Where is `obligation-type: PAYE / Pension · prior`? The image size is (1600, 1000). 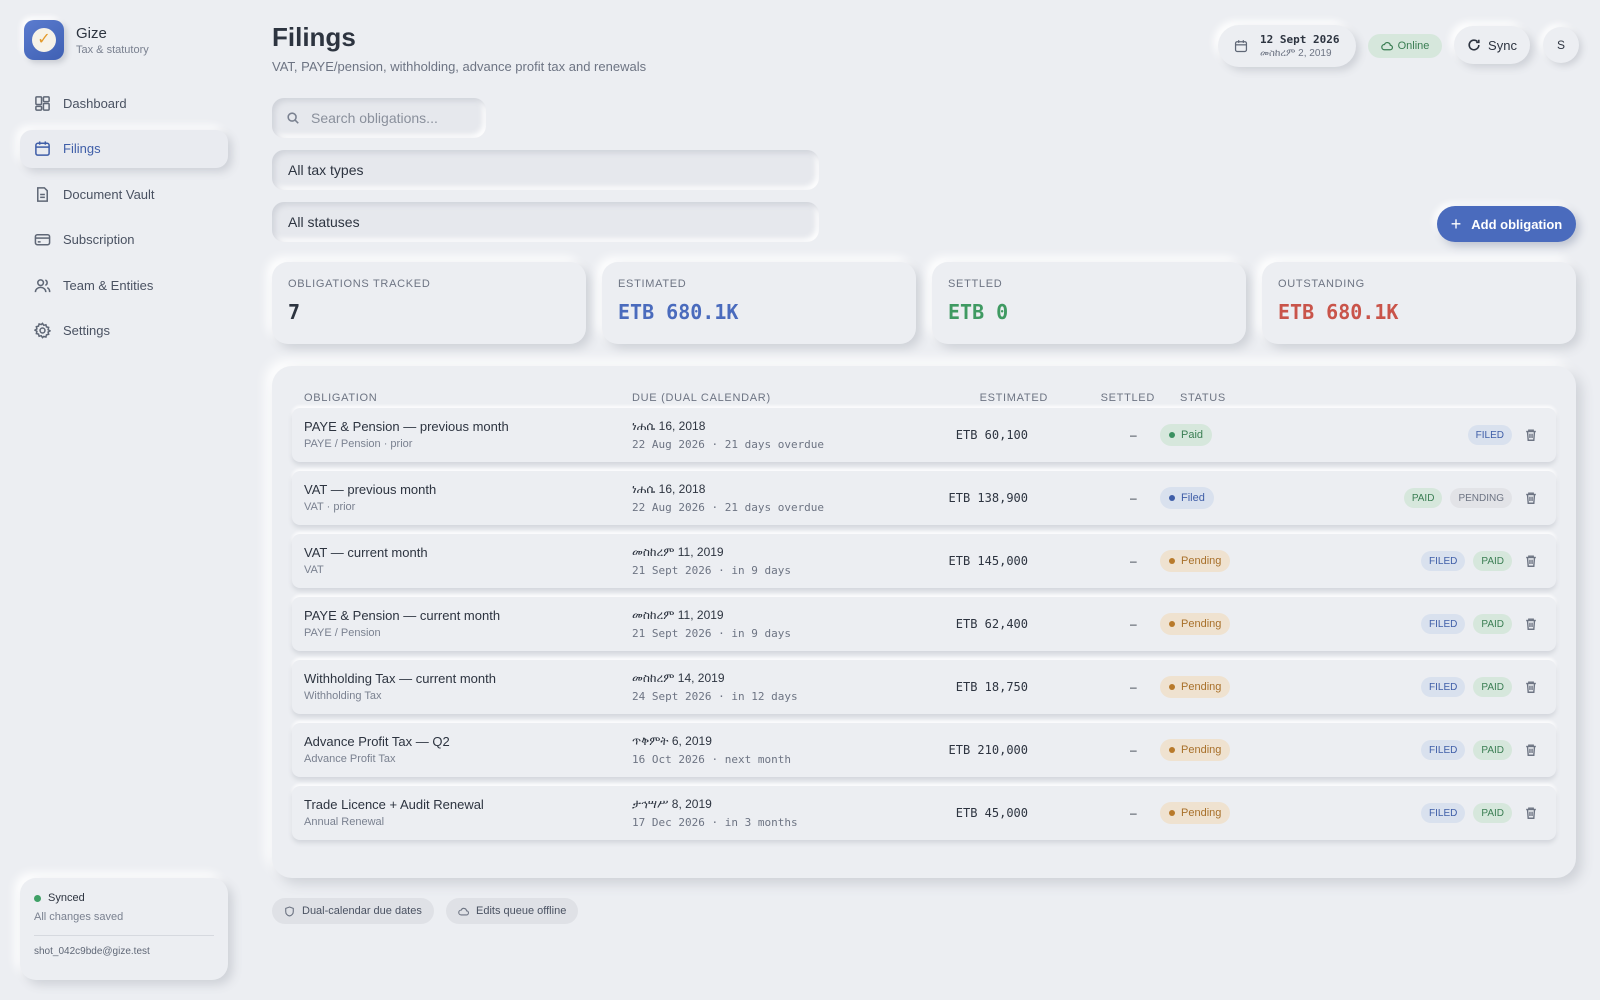 obligation-type: PAYE / Pension · prior is located at coordinates (358, 444).